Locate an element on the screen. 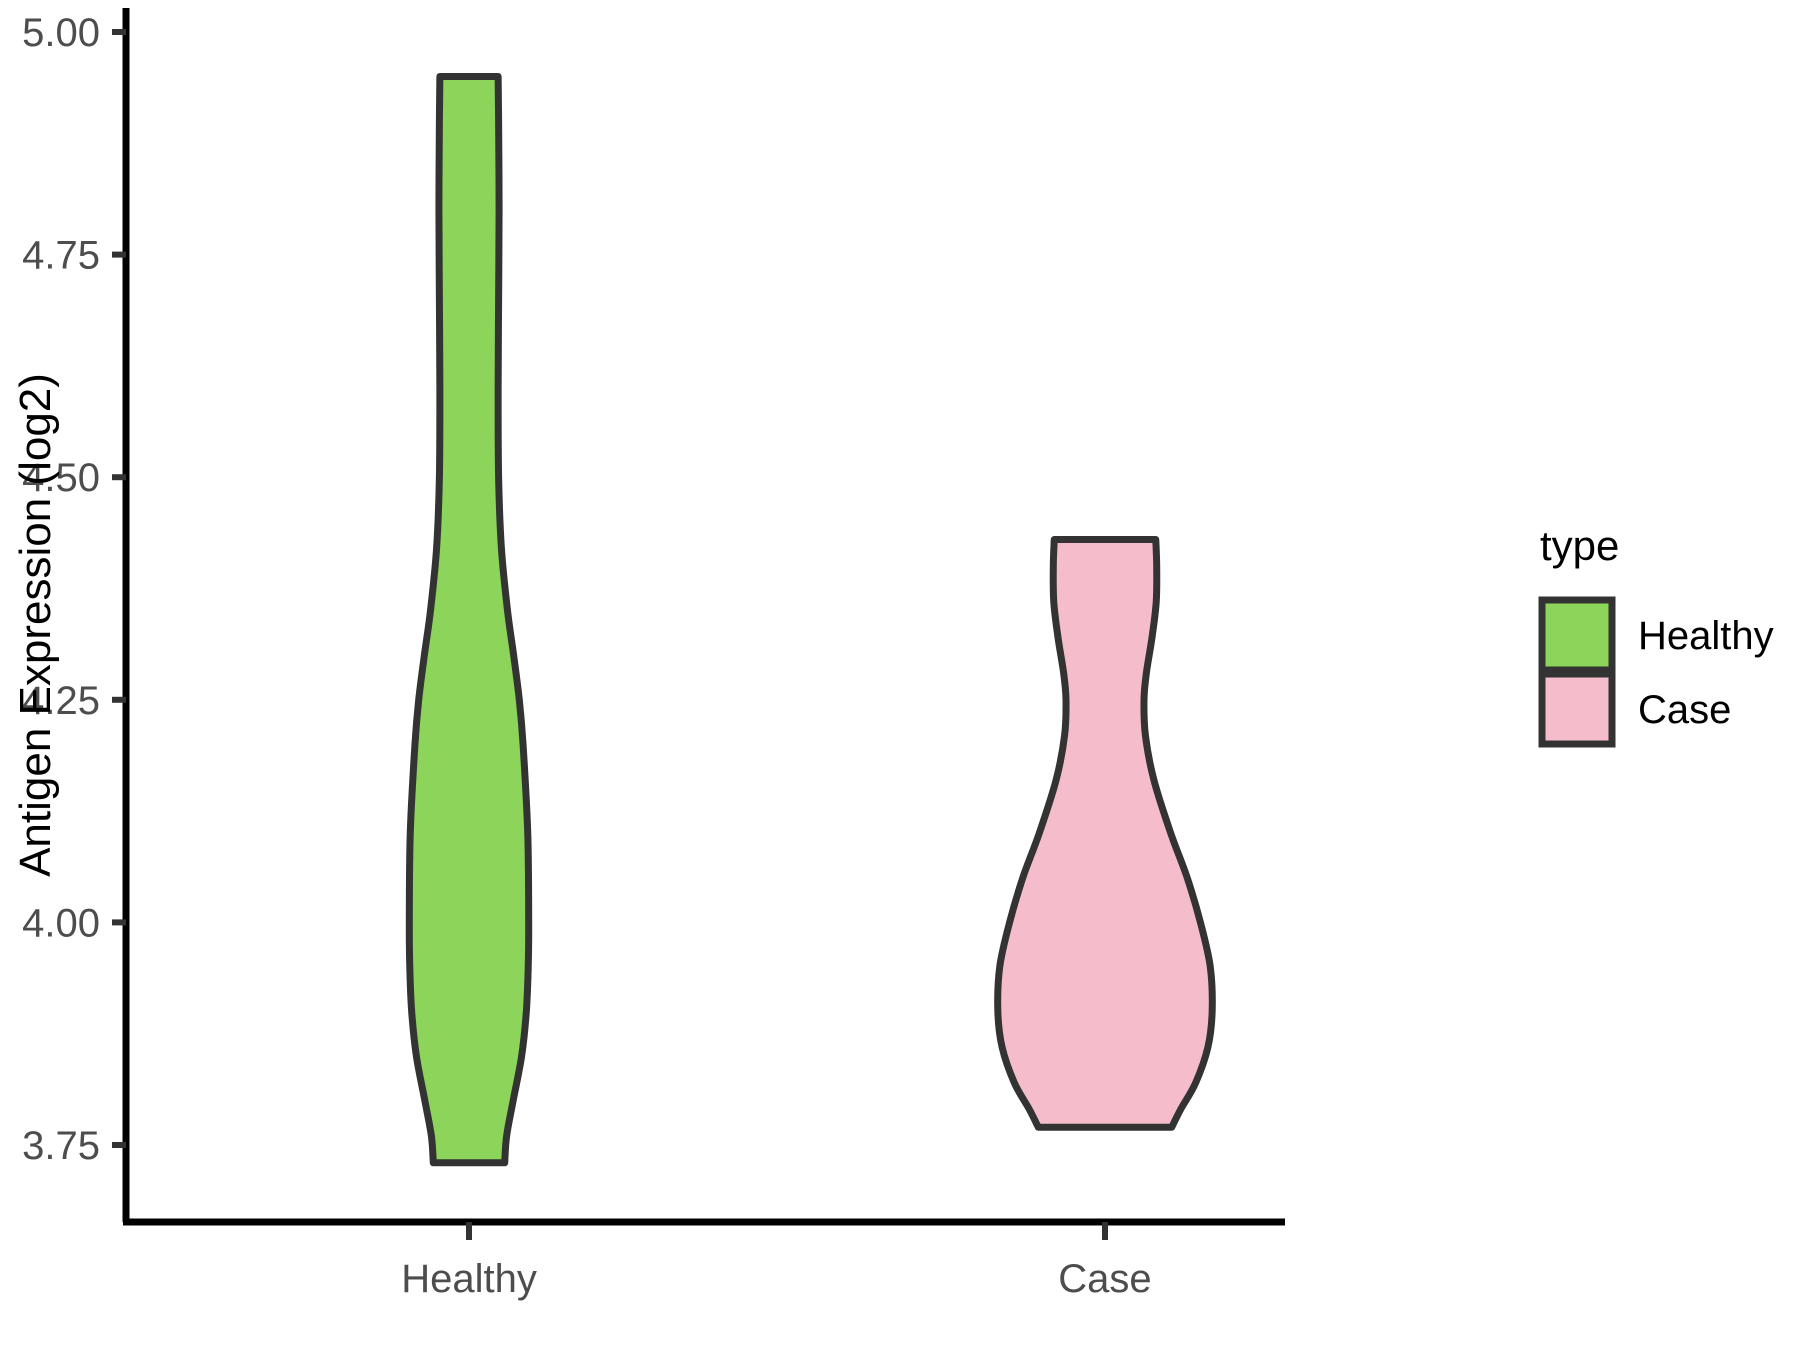 This screenshot has height=1350, width=1800. legend: type Healthy Case is located at coordinates (1656, 635).